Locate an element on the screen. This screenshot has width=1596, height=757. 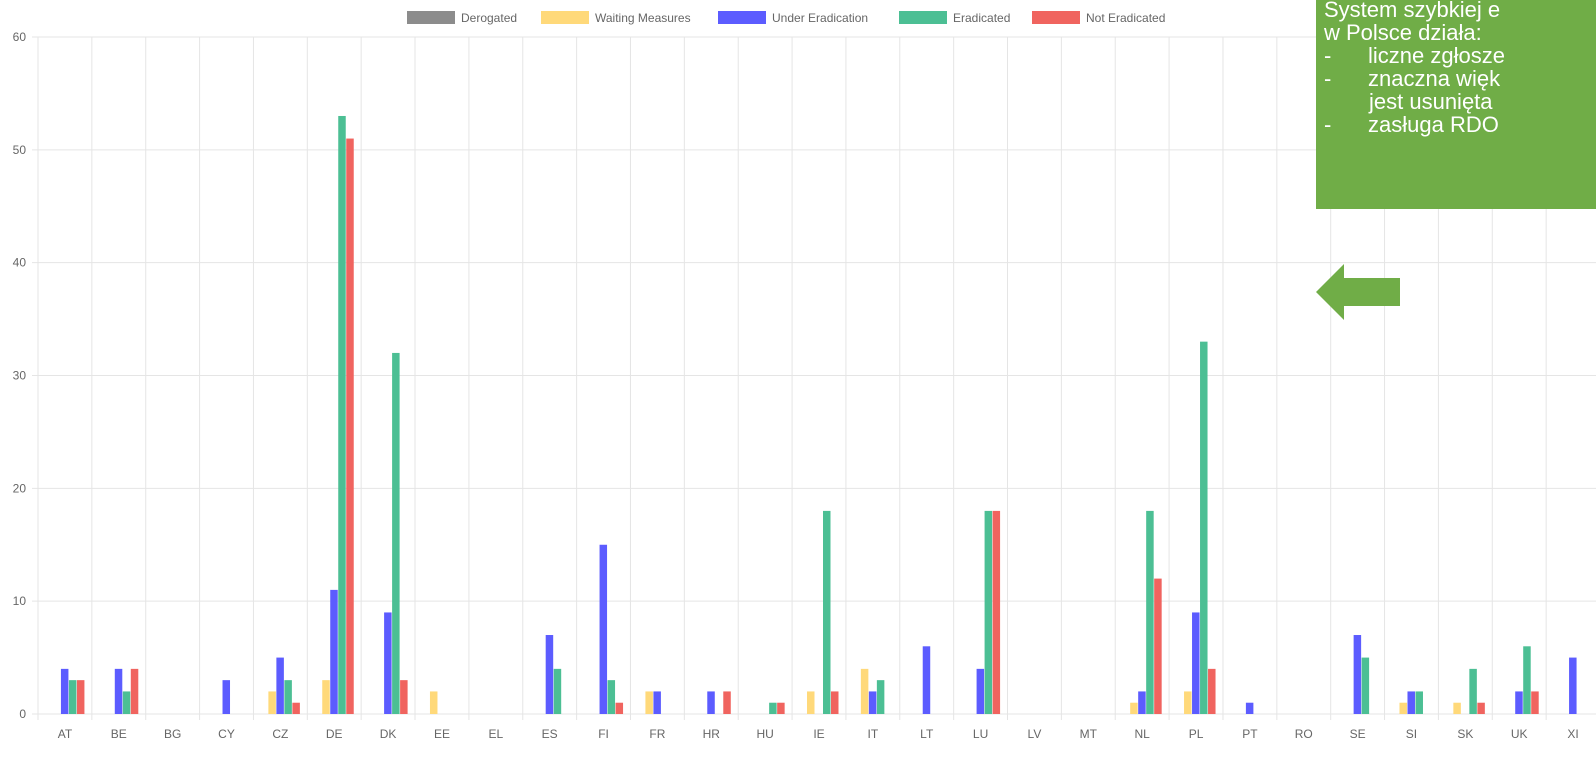
legend-item-1: Waiting Measures is located at coordinates (616, 18).